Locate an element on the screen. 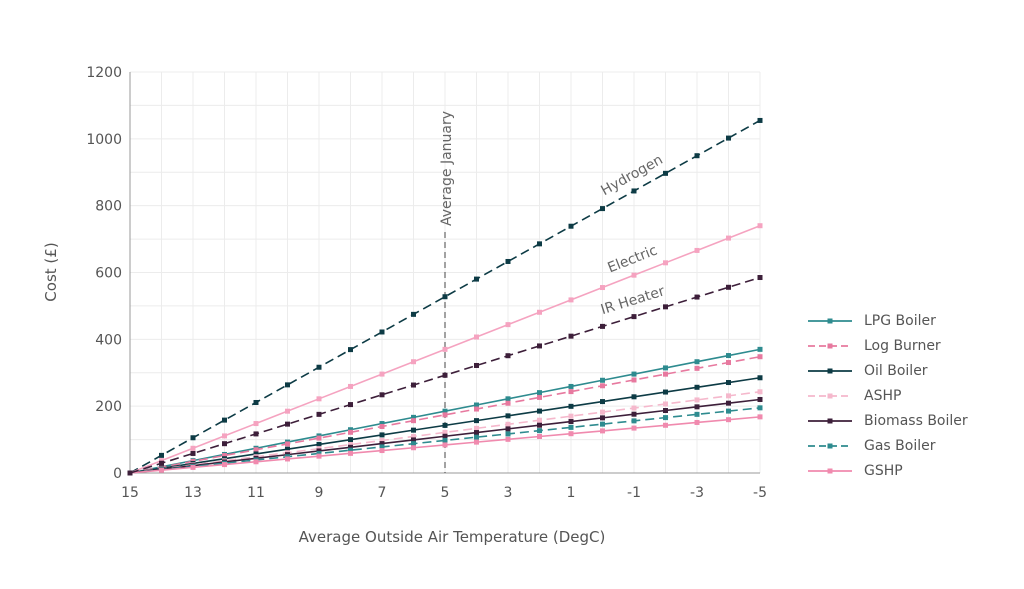 This screenshot has width=1024, height=589. legend-label: Biomass Boiler is located at coordinates (916, 420).